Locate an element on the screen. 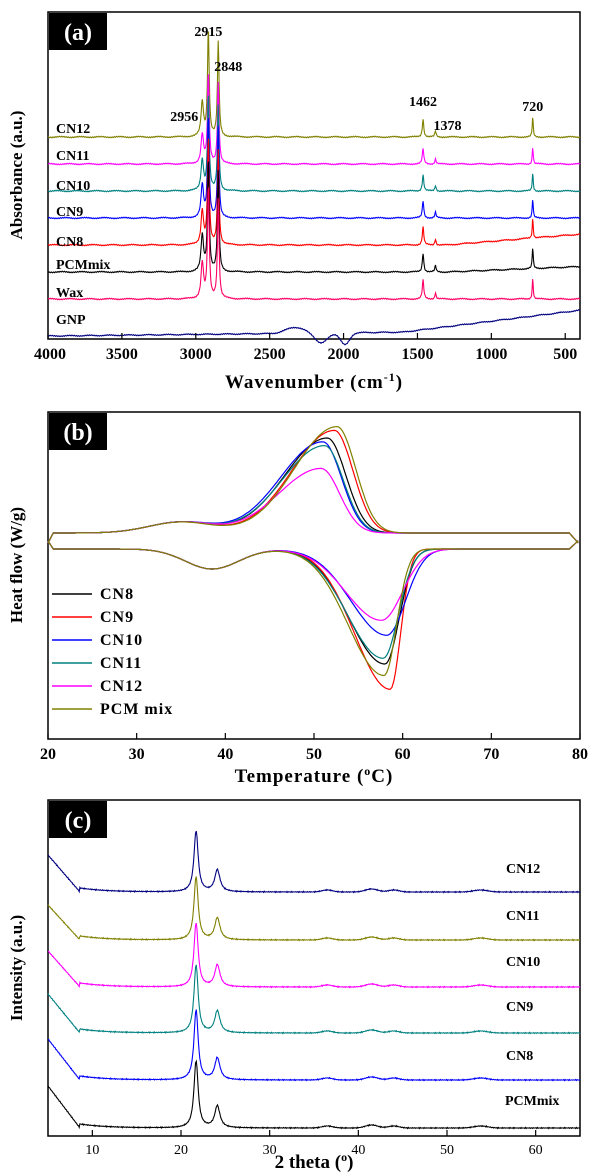  panel-c-series-pcmmix-line is located at coordinates (314, 1094).